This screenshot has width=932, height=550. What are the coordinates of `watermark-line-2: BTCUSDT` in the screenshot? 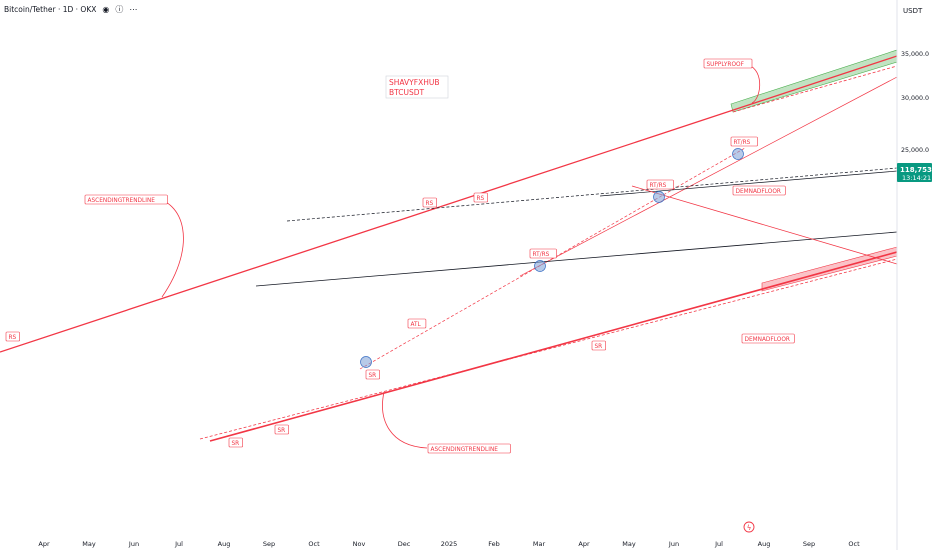 It's located at (407, 92).